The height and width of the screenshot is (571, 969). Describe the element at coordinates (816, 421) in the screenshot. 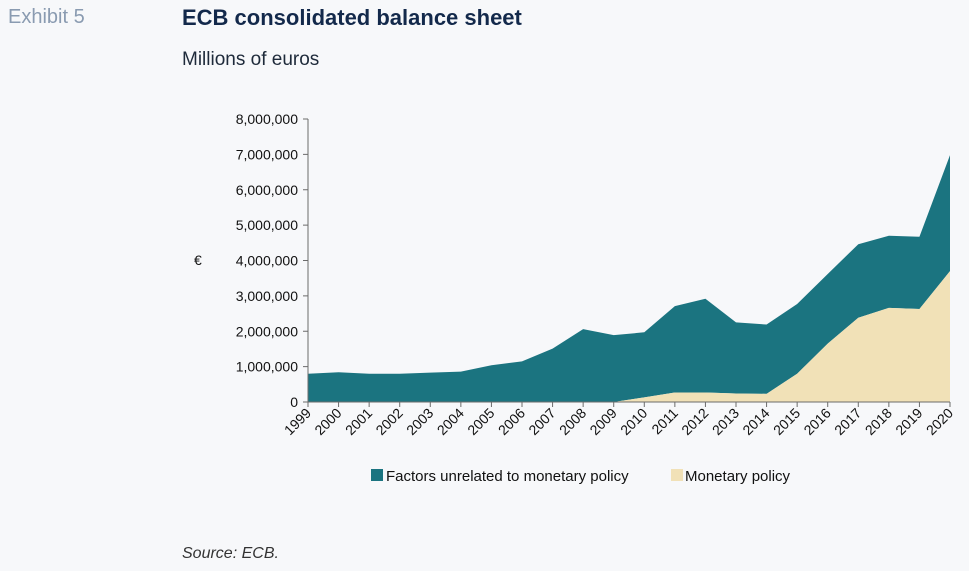

I see `x-tick-label: 2016` at that location.